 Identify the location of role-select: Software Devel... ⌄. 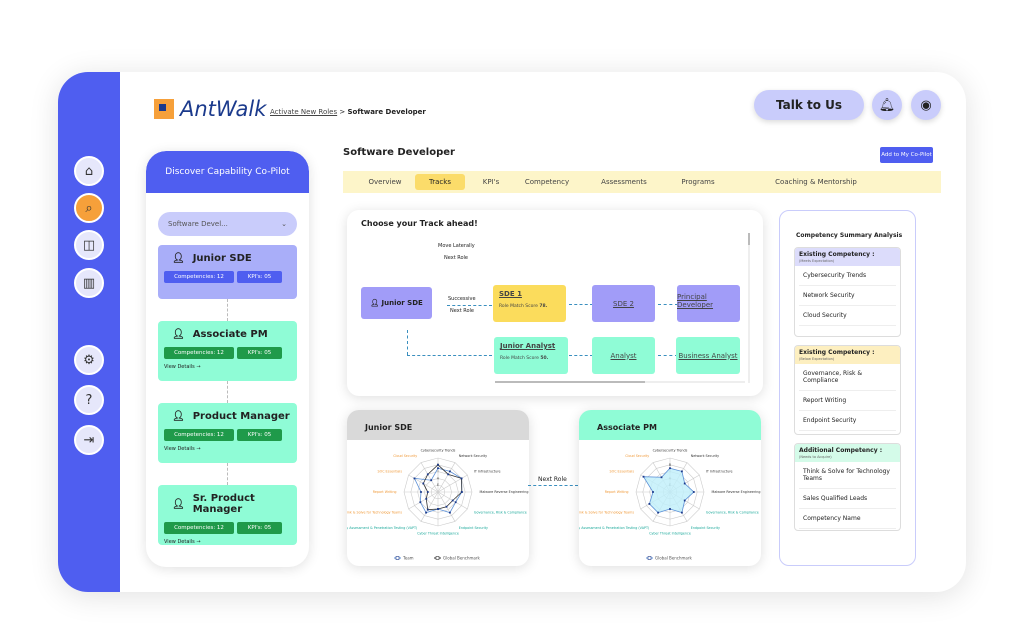
(227, 224).